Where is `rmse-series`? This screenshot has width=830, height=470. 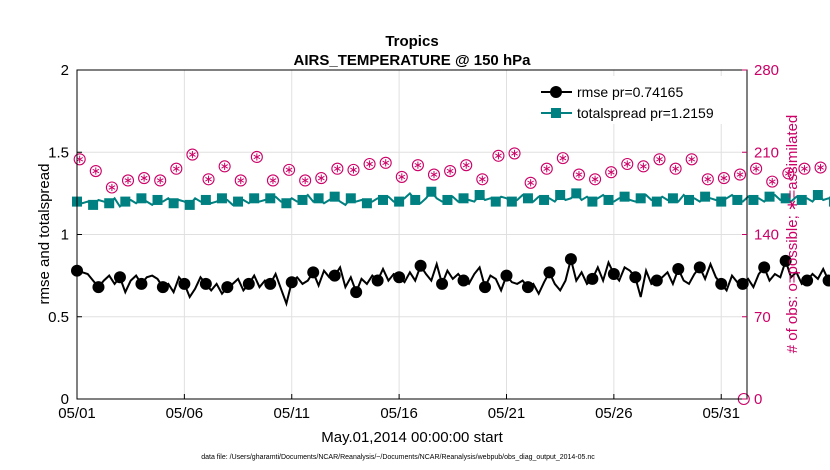
rmse-series is located at coordinates (450, 280).